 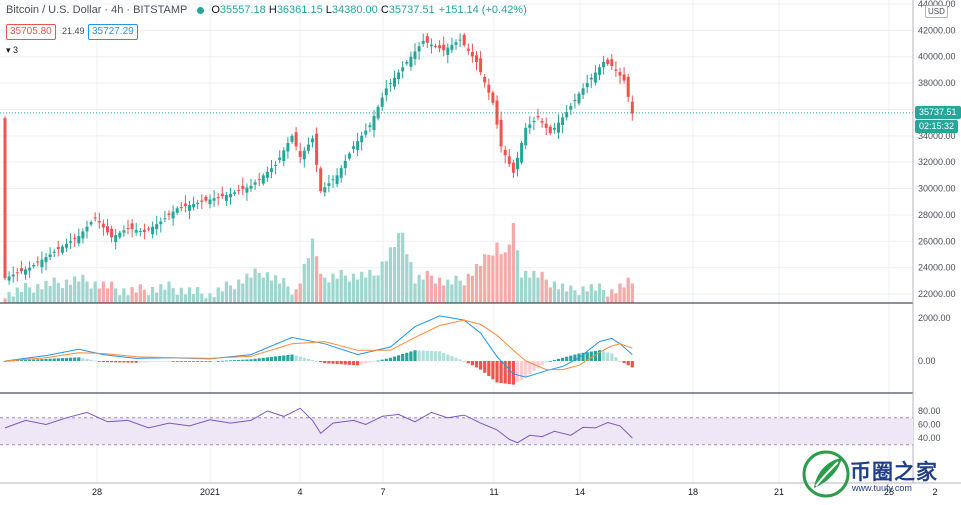 I want to click on ask-price-button: 35727.29, so click(x=113, y=32).